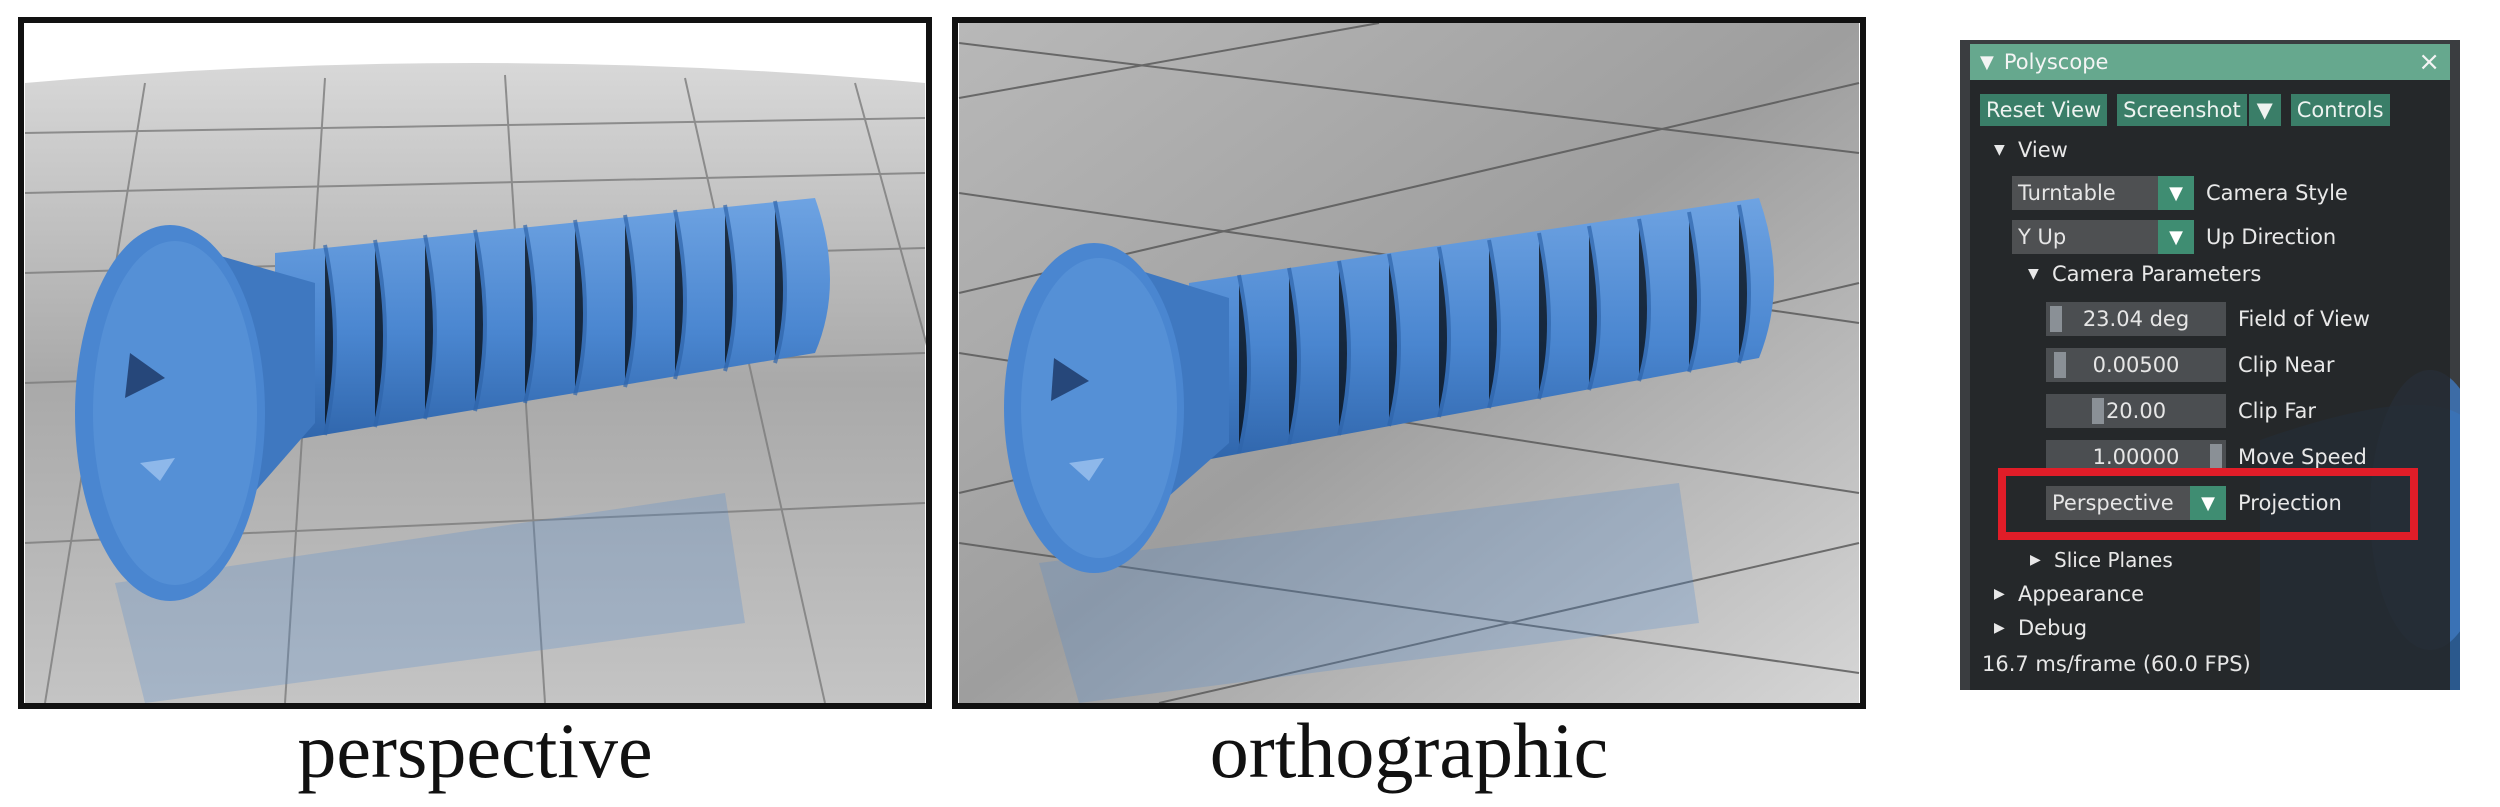 This screenshot has height=807, width=2500. Describe the element at coordinates (2429, 62) in the screenshot. I see `close-icon: ×` at that location.